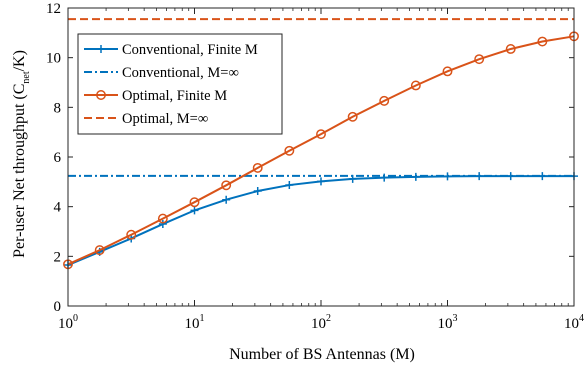  What do you see at coordinates (53, 59) in the screenshot?
I see `y-tick-label: 10` at bounding box center [53, 59].